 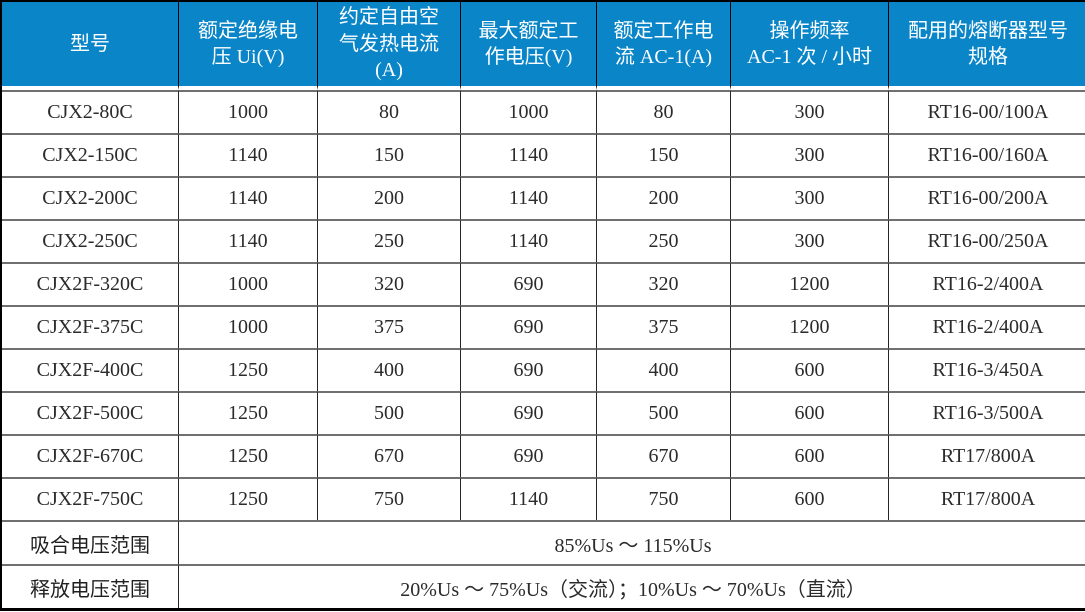 What do you see at coordinates (389, 283) in the screenshot?
I see `cell-thermal-current: 320` at bounding box center [389, 283].